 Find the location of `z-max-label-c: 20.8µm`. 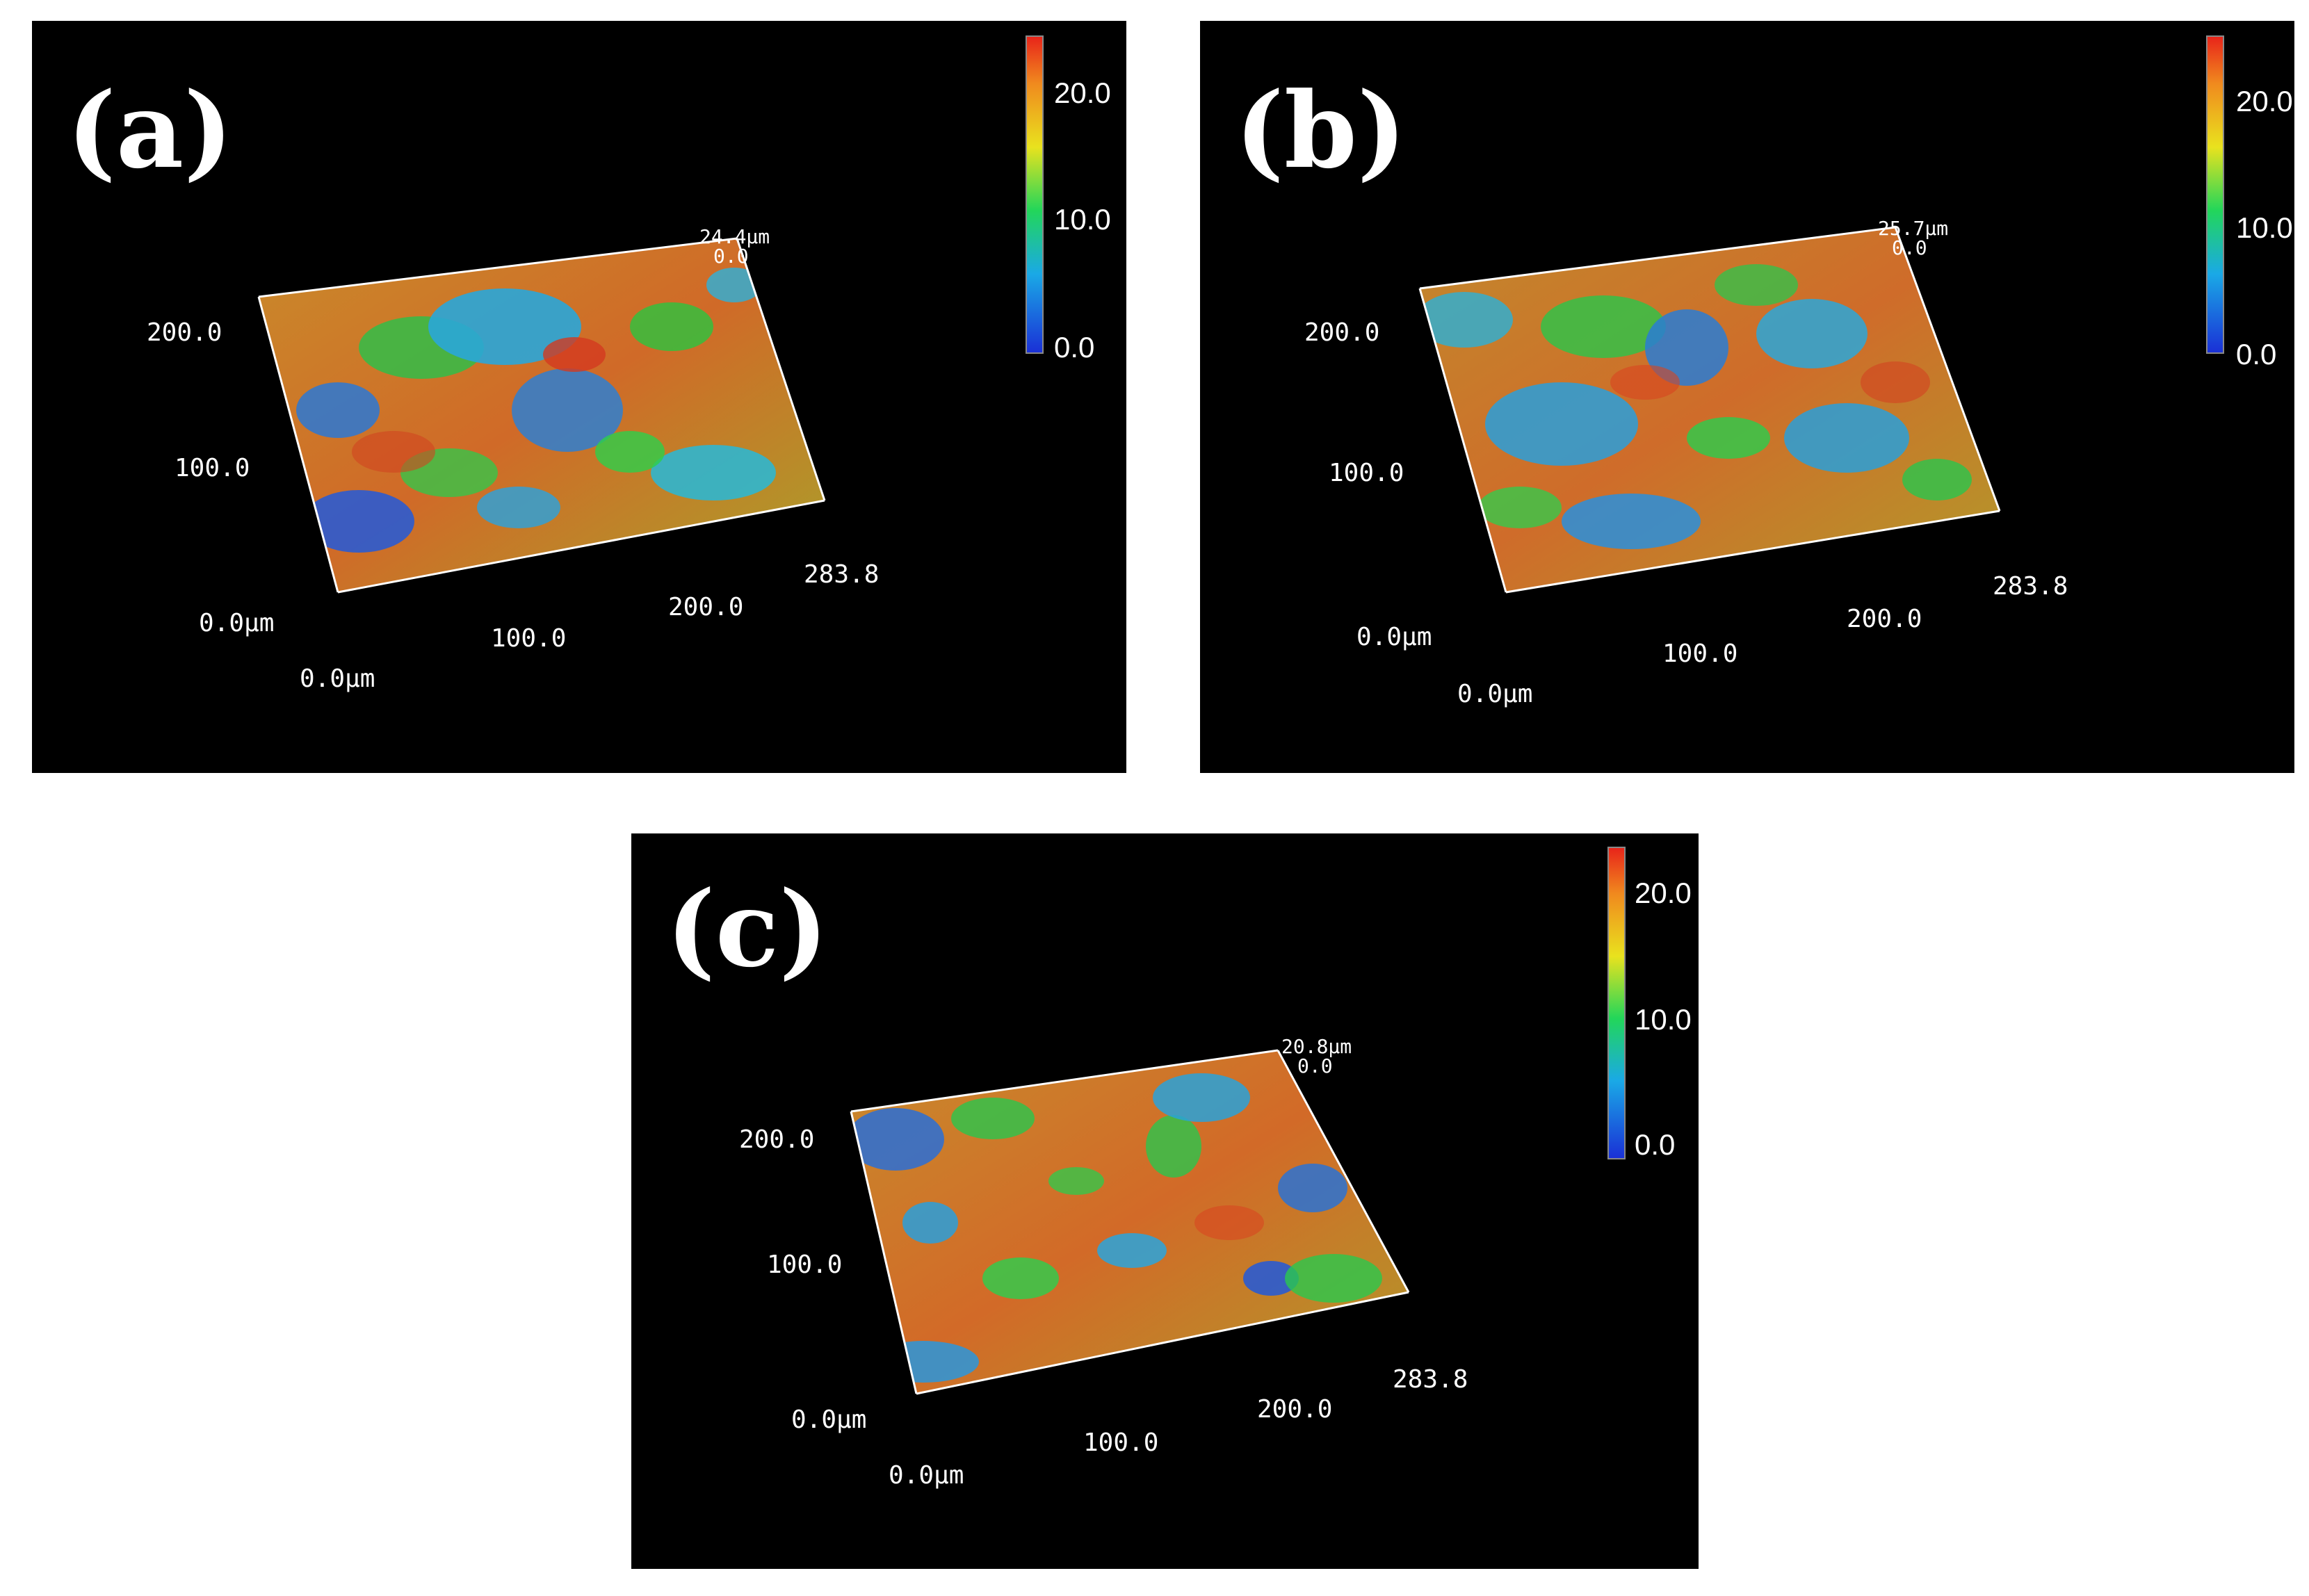

z-max-label-c: 20.8µm is located at coordinates (1316, 1046).